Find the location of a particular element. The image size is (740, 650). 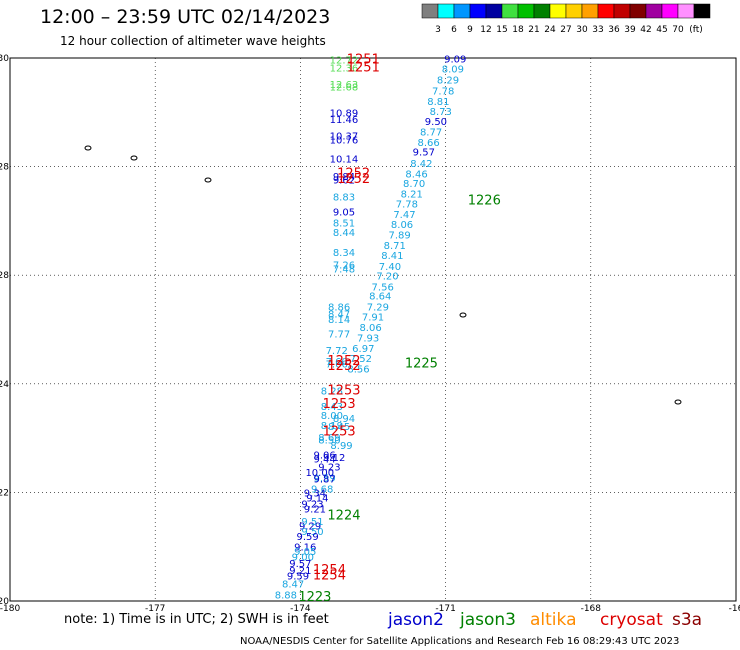

island-outline is located at coordinates (88, 148).